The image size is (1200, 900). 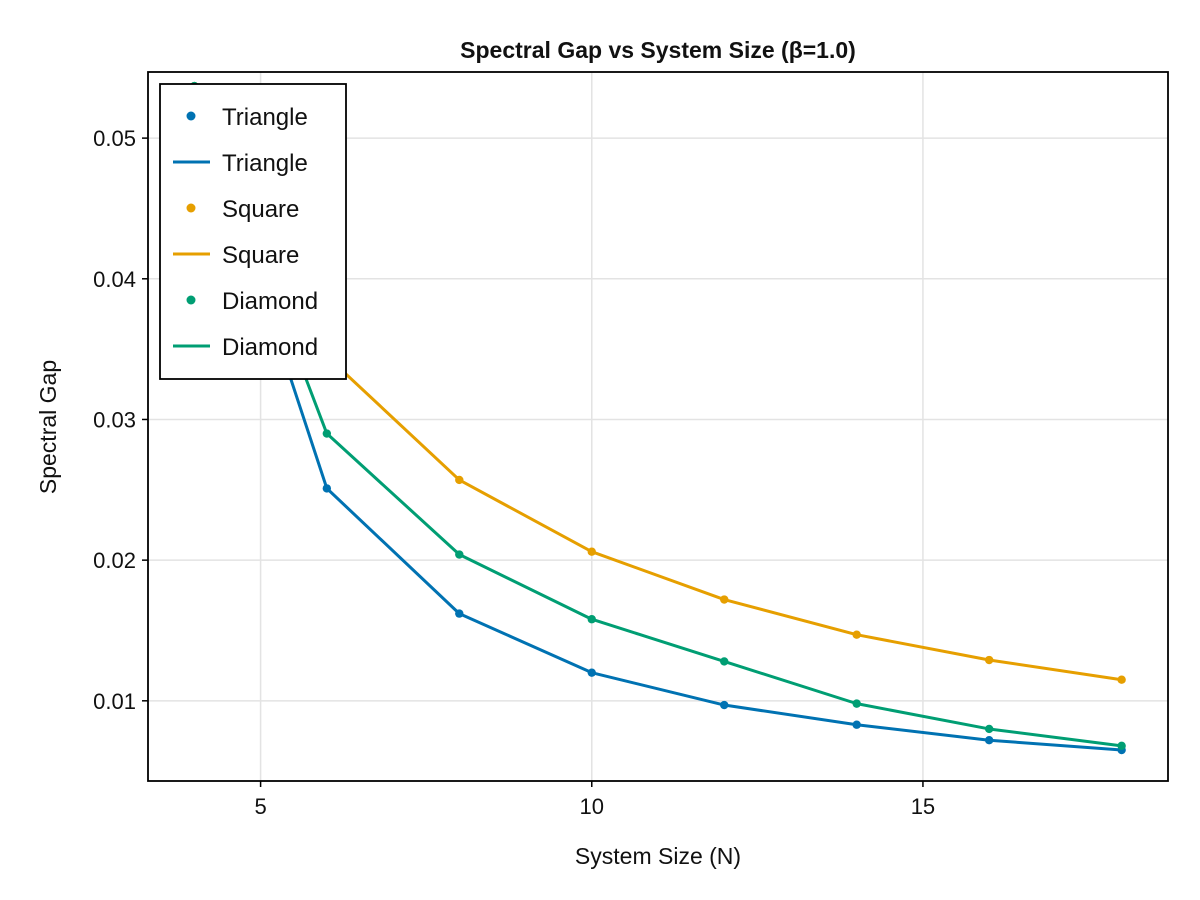 What do you see at coordinates (48, 427) in the screenshot?
I see `y-axis-label: Spectral Gap` at bounding box center [48, 427].